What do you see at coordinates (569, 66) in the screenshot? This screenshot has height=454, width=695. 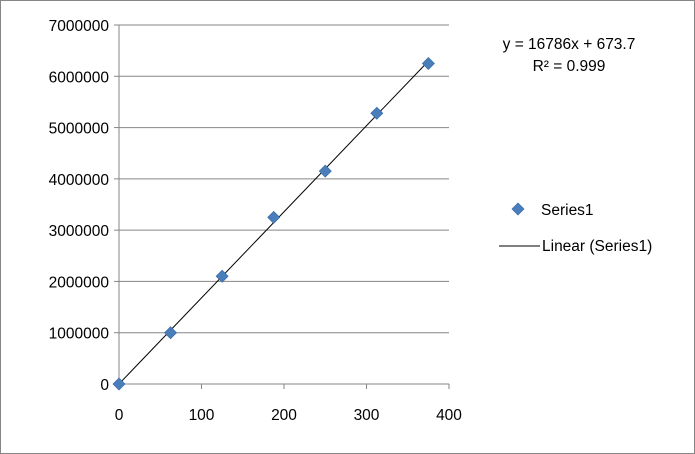 I see `r-squared-label: R² = 0.999` at bounding box center [569, 66].